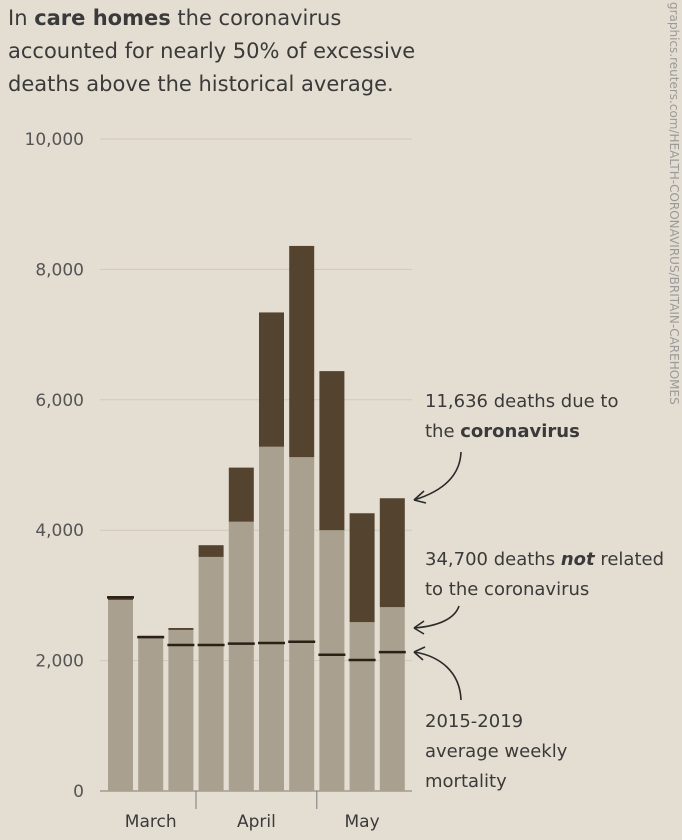 The width and height of the screenshot is (682, 840). I want to click on text-run: to the coronavirus, so click(507, 589).